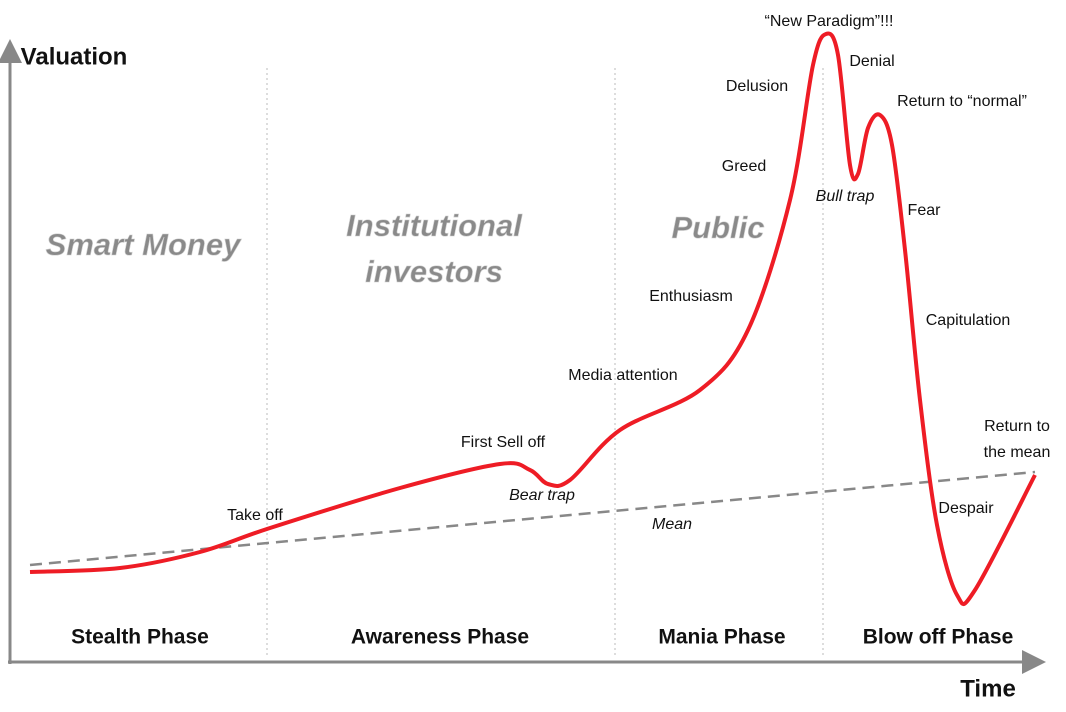 This screenshot has height=712, width=1066. What do you see at coordinates (503, 442) in the screenshot?
I see `annotation: First Sell off` at bounding box center [503, 442].